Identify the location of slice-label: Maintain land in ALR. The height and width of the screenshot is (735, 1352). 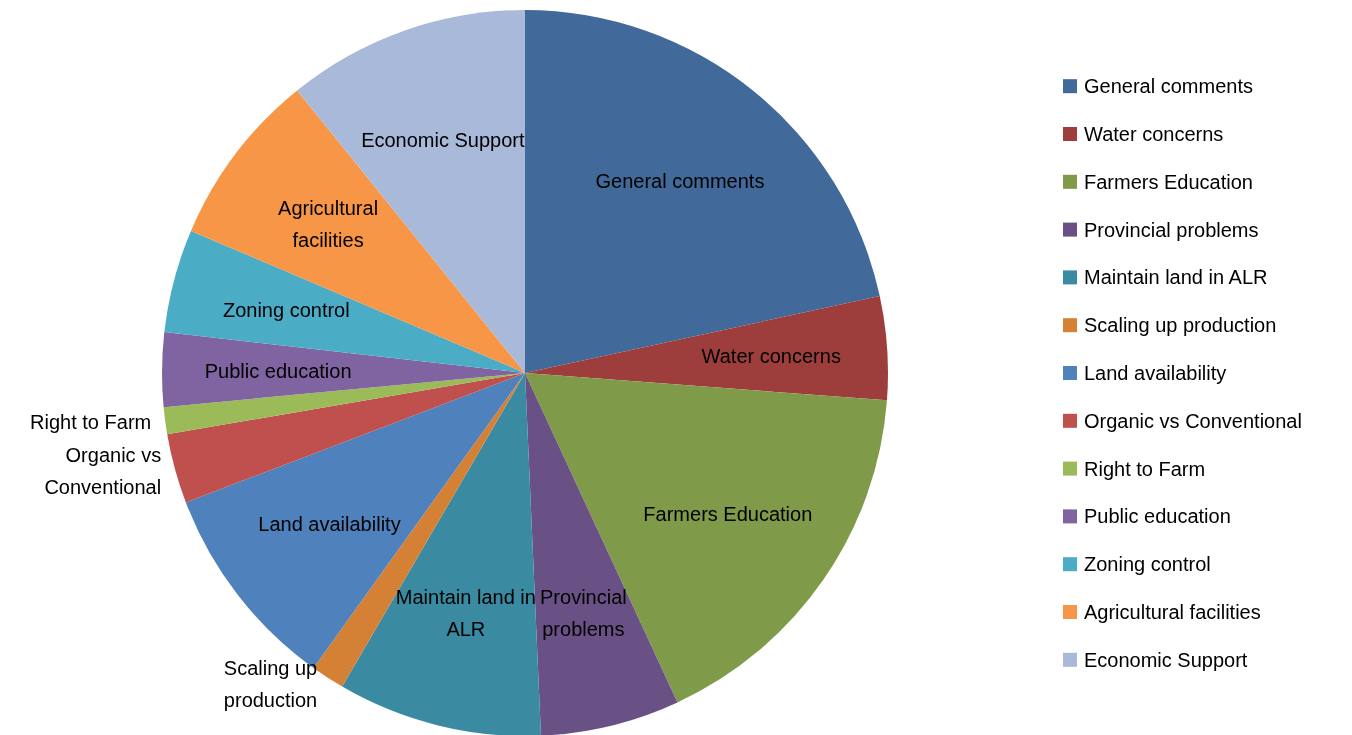
(465, 612).